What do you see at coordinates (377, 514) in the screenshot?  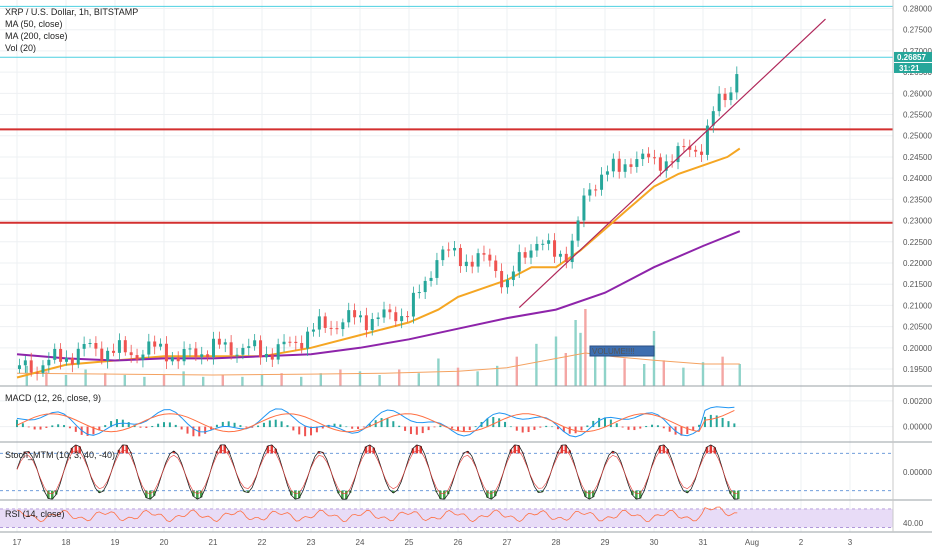 I see `rsi-line` at bounding box center [377, 514].